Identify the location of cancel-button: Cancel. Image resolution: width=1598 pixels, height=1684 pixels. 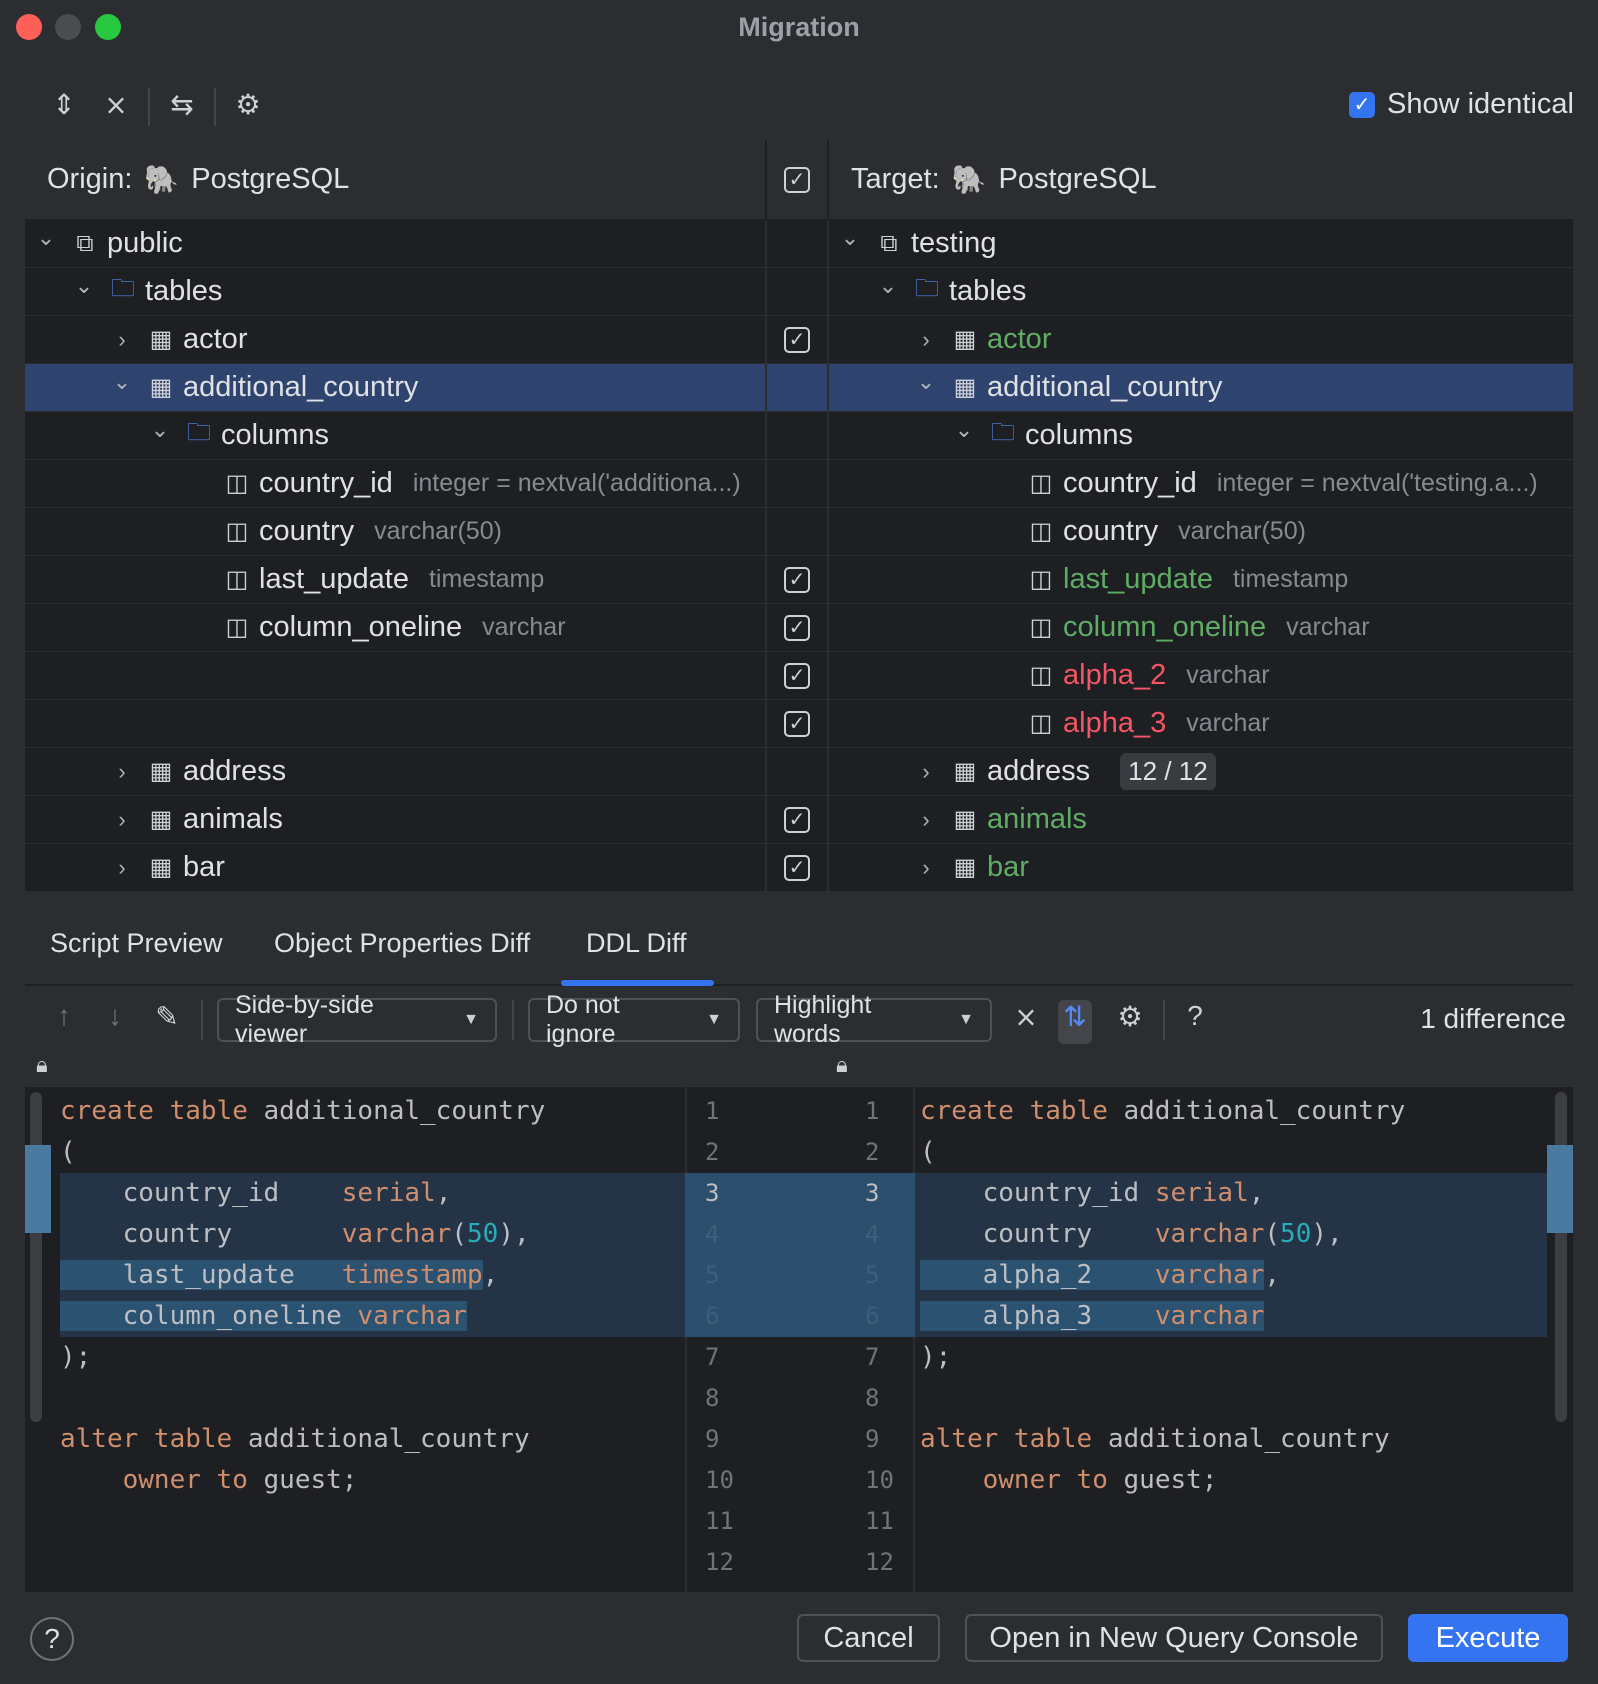
(868, 1638).